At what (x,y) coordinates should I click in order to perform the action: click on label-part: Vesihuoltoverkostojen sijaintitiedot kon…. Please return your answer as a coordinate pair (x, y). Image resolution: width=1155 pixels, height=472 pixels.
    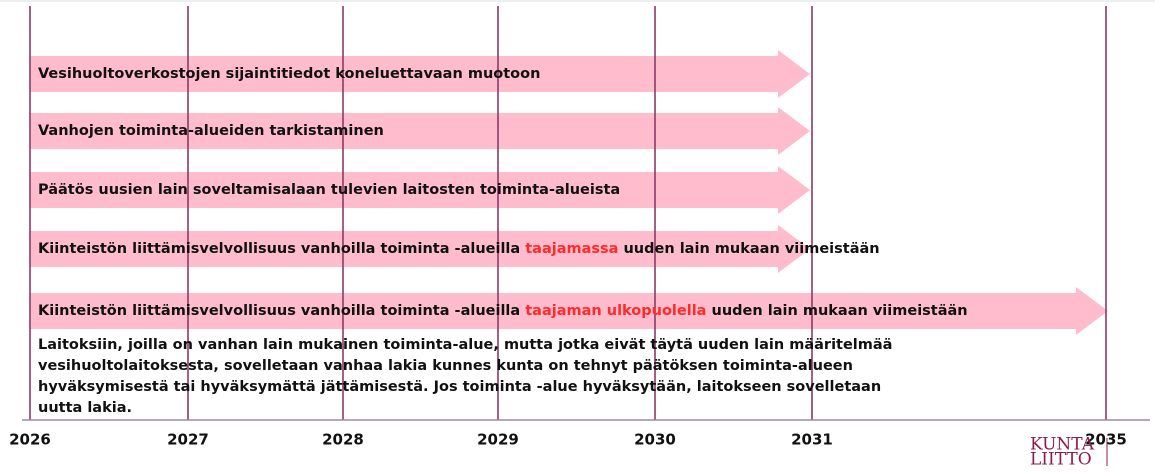
    Looking at the image, I should click on (289, 74).